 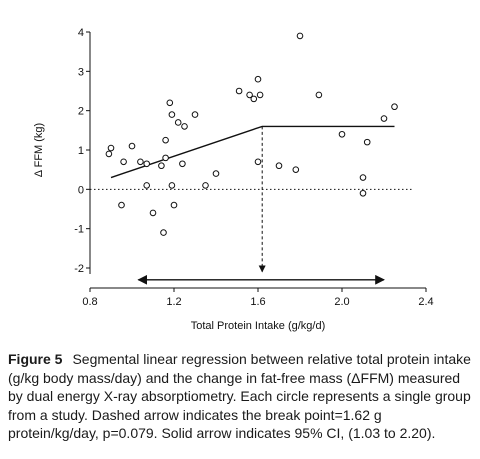 What do you see at coordinates (39, 150) in the screenshot?
I see `y-axis-label: Δ FFM (kg)` at bounding box center [39, 150].